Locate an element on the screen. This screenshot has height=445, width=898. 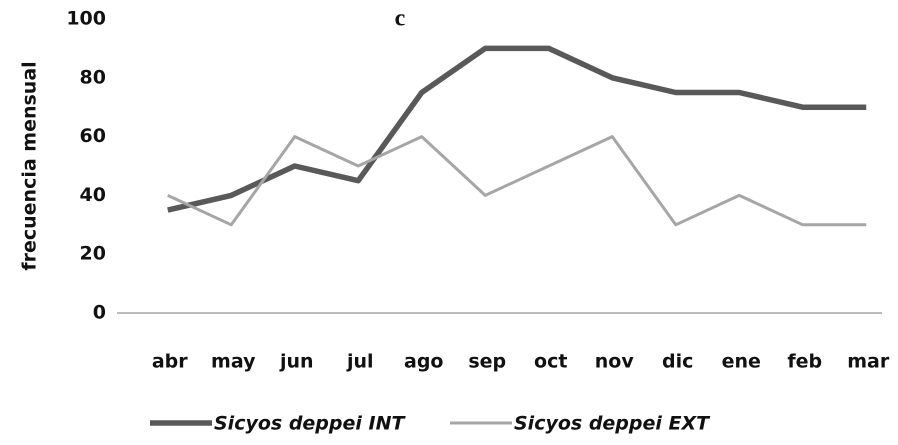
y-tick-label: 40 is located at coordinates (93, 195).